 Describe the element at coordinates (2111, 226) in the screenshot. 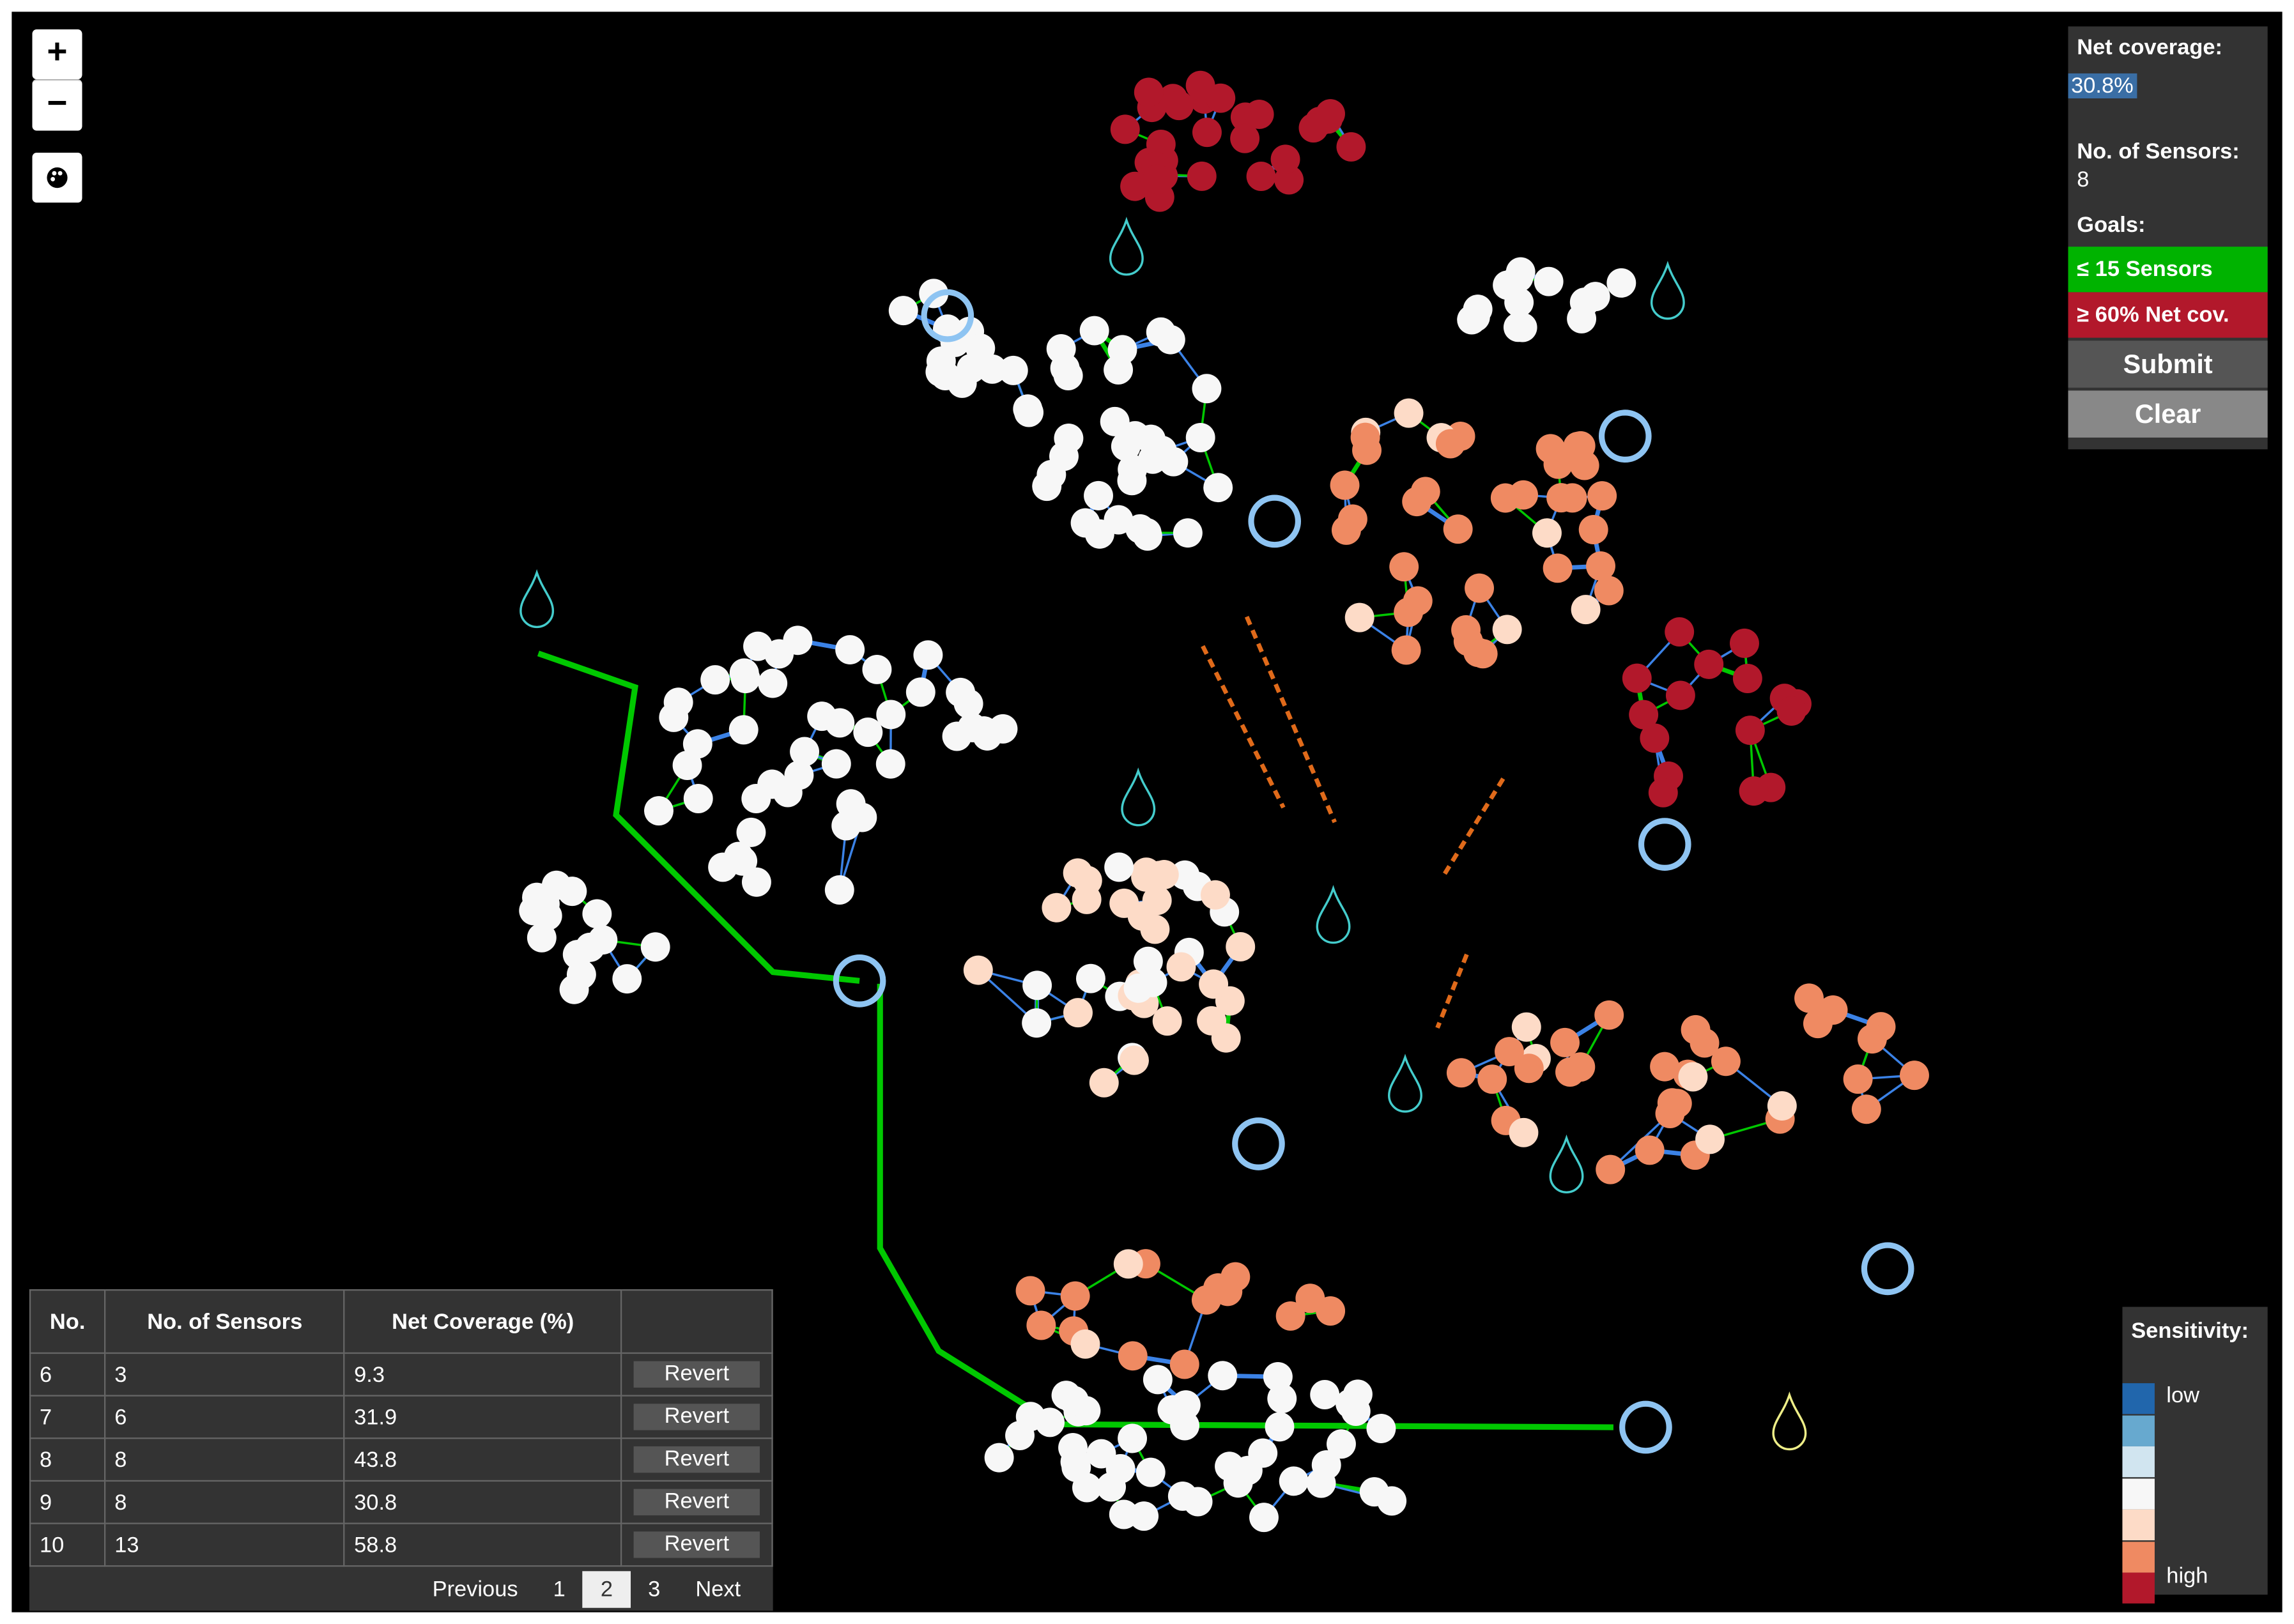

I see `goals-label: Goals:` at that location.